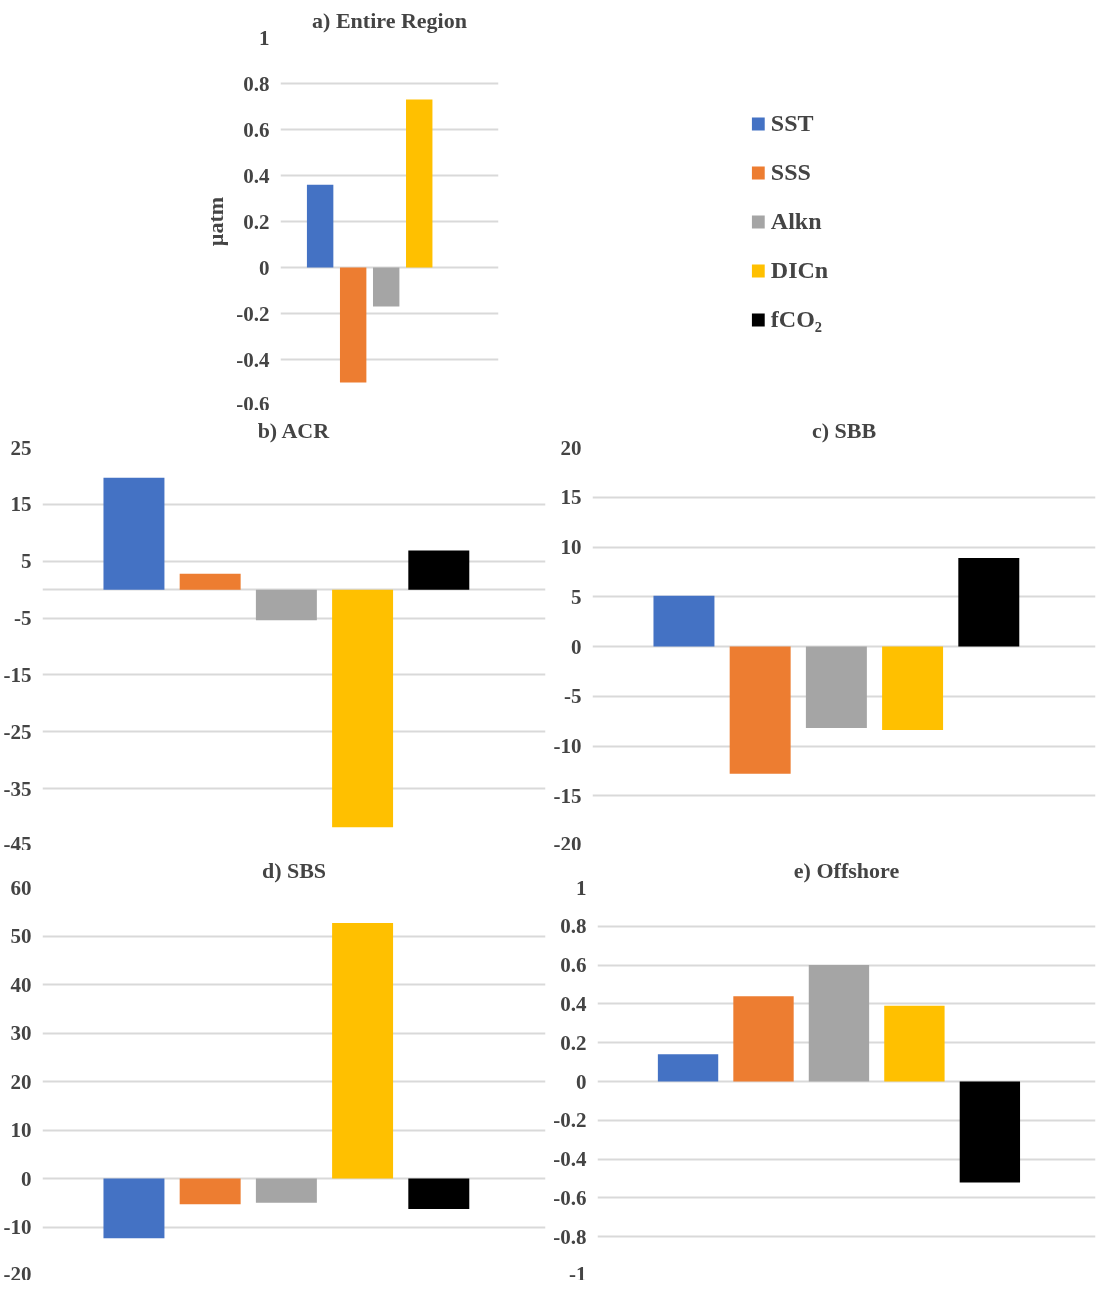  What do you see at coordinates (17, 843) in the screenshot?
I see `y-tick-label: -45` at bounding box center [17, 843].